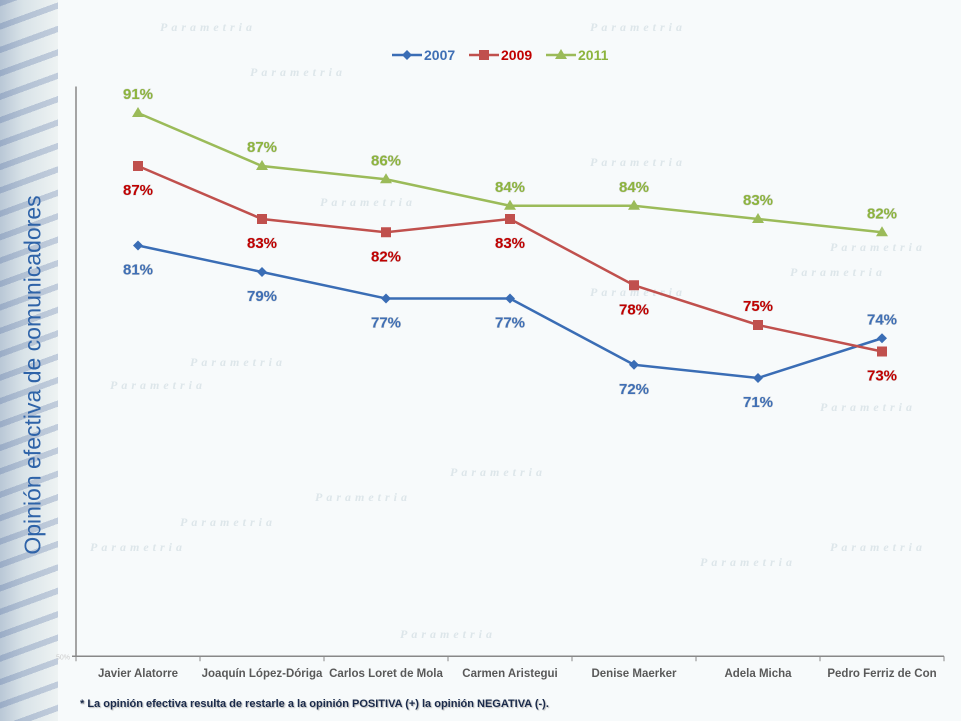 Image resolution: width=961 pixels, height=721 pixels. What do you see at coordinates (593, 55) in the screenshot?
I see `legend-label-2011: 2011` at bounding box center [593, 55].